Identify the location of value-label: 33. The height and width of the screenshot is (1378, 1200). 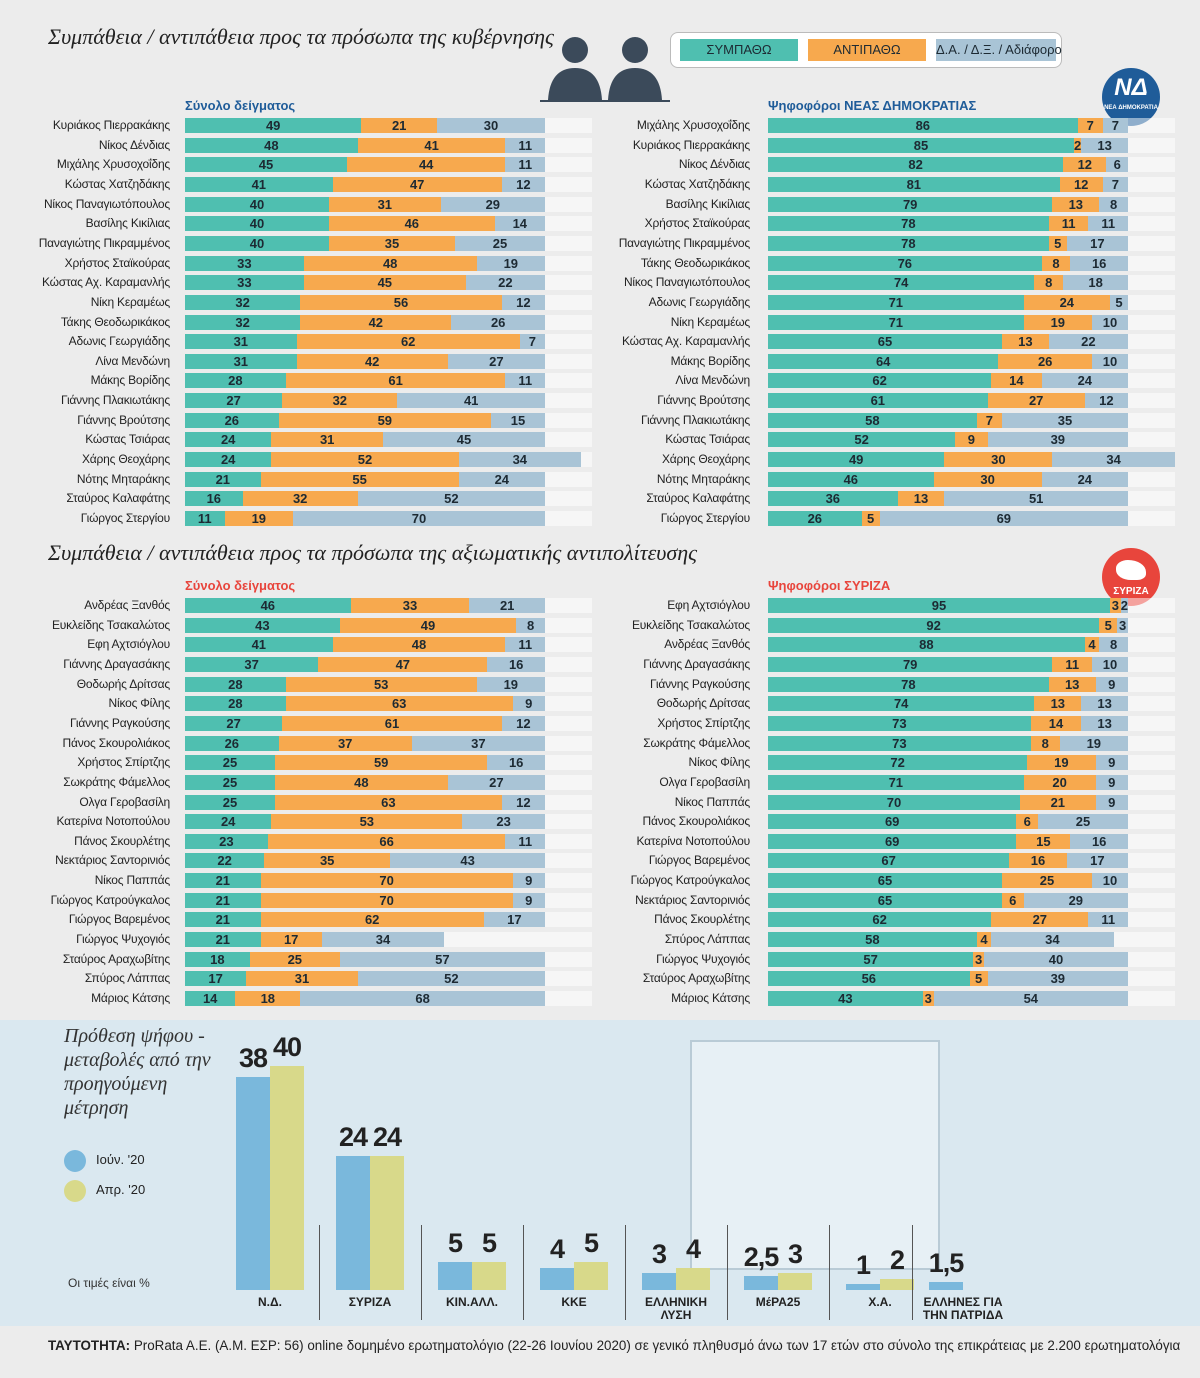
(410, 605).